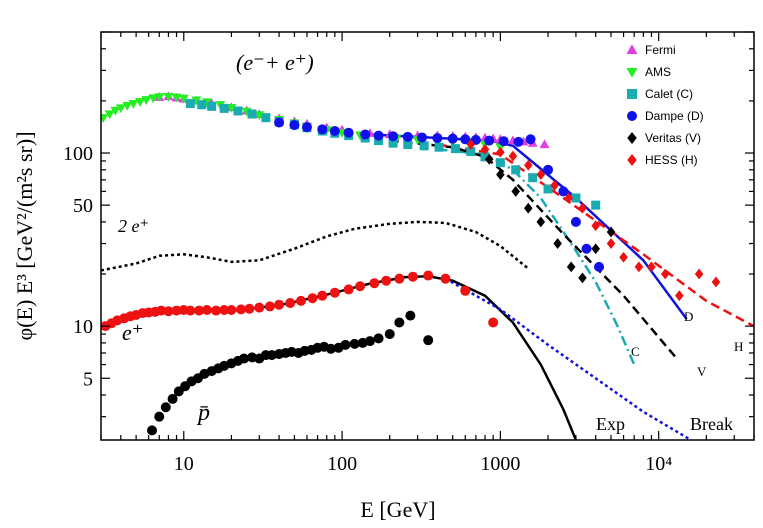 This screenshot has height=528, width=763. I want to click on series-ams, so click(303, 122).